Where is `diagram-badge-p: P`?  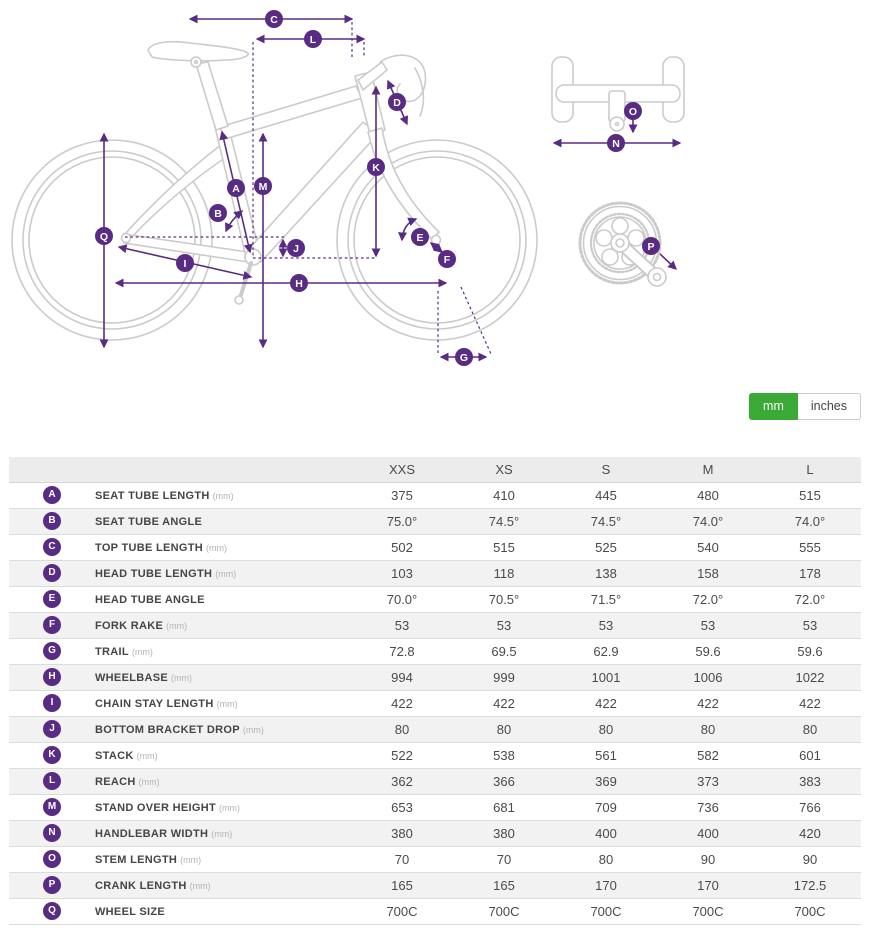
diagram-badge-p: P is located at coordinates (651, 246).